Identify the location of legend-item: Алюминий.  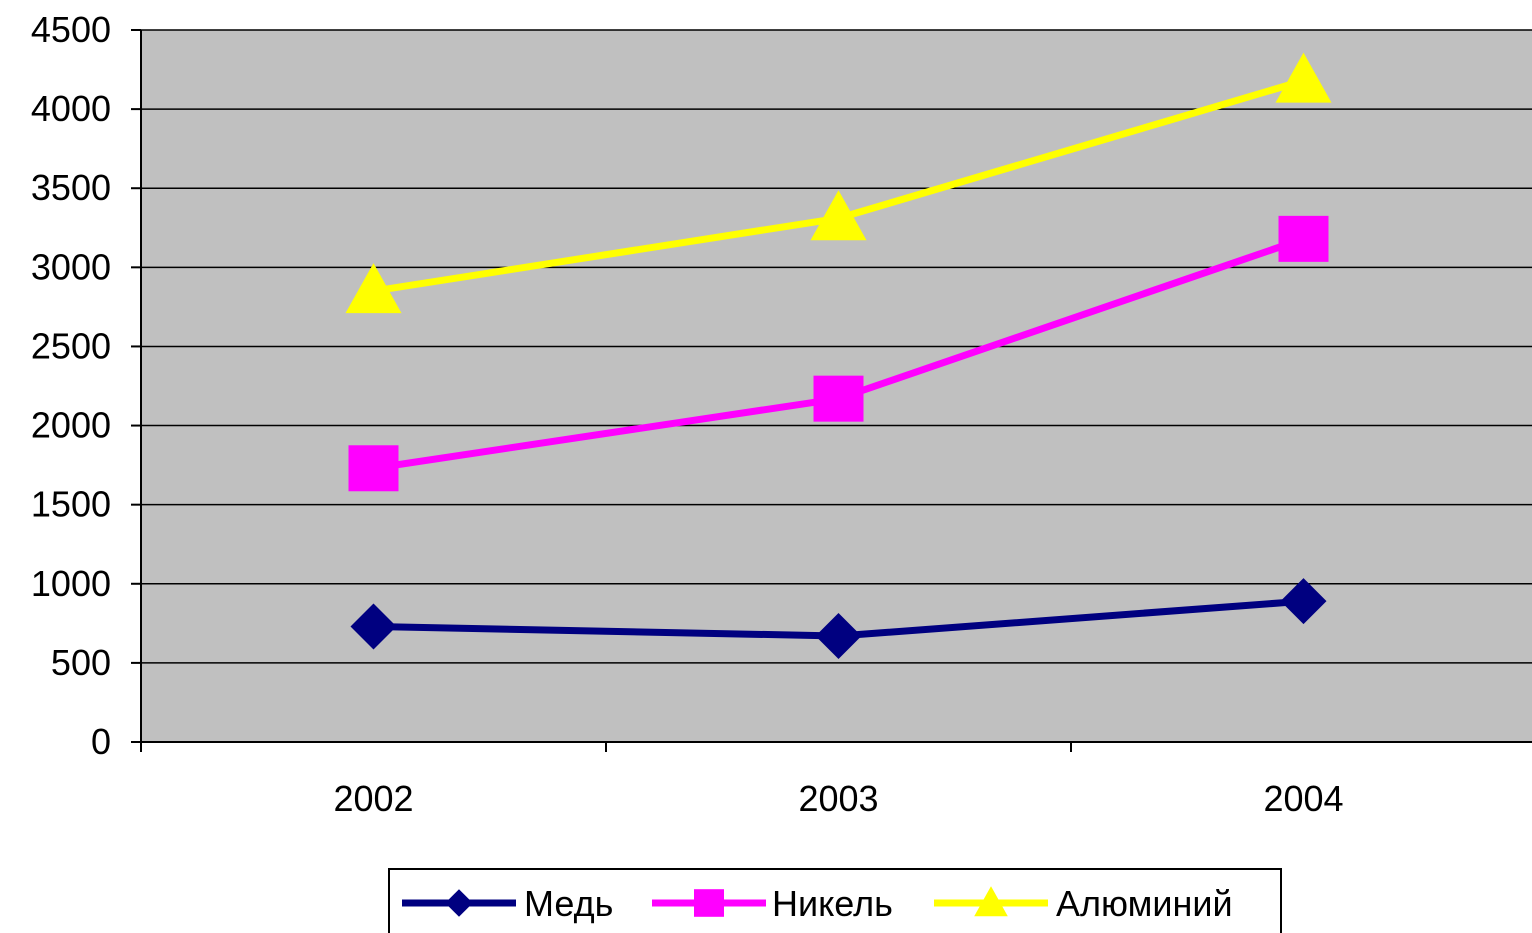
(1083, 903).